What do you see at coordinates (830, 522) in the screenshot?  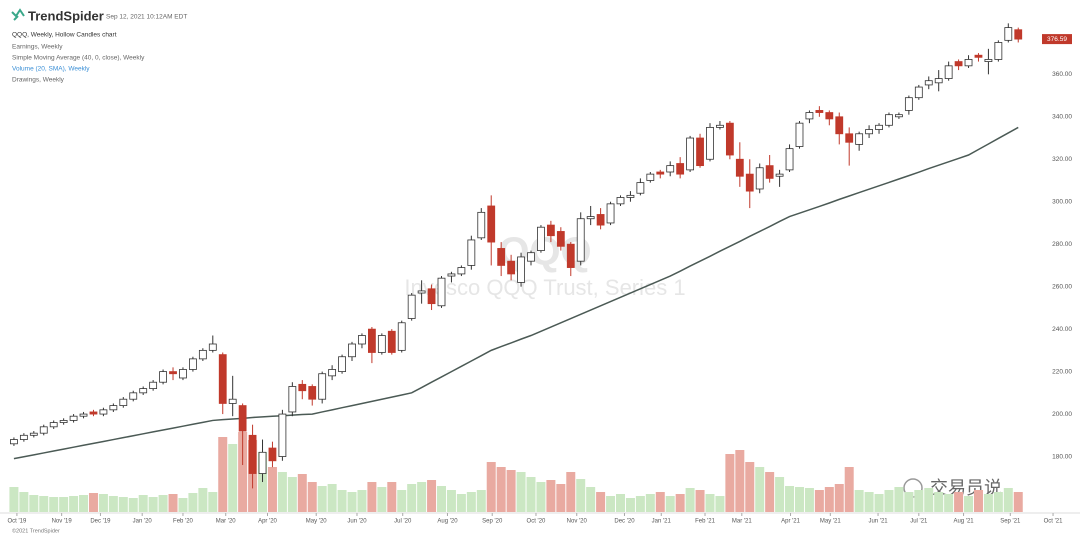 I see `x-tick-label: May '21` at bounding box center [830, 522].